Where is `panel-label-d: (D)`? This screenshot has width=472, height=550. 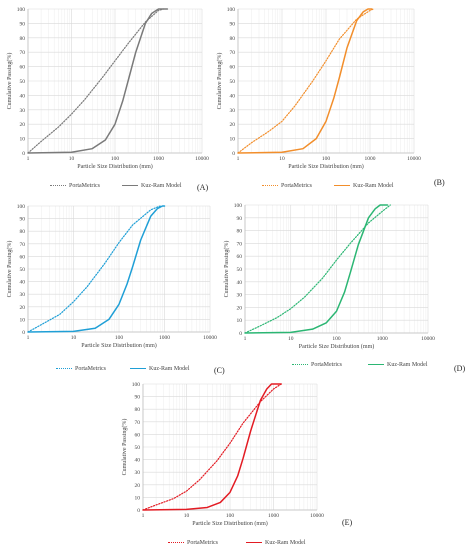
panel-label-d: (D) is located at coordinates (460, 368).